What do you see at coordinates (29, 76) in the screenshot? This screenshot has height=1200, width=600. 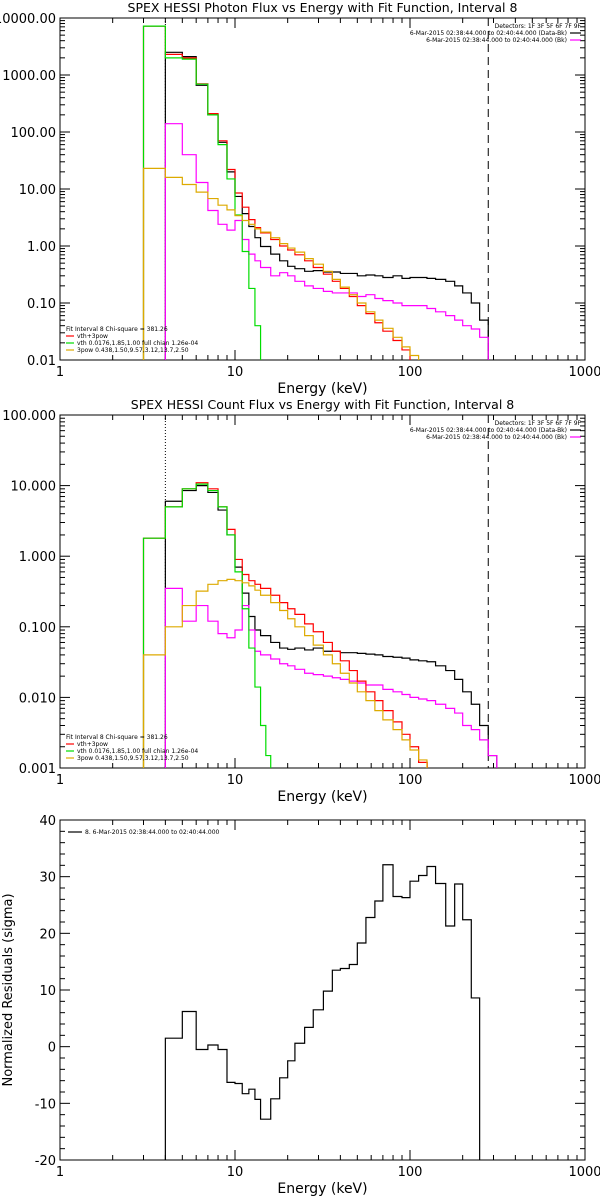 I see `y-tick-label: 1000.00` at bounding box center [29, 76].